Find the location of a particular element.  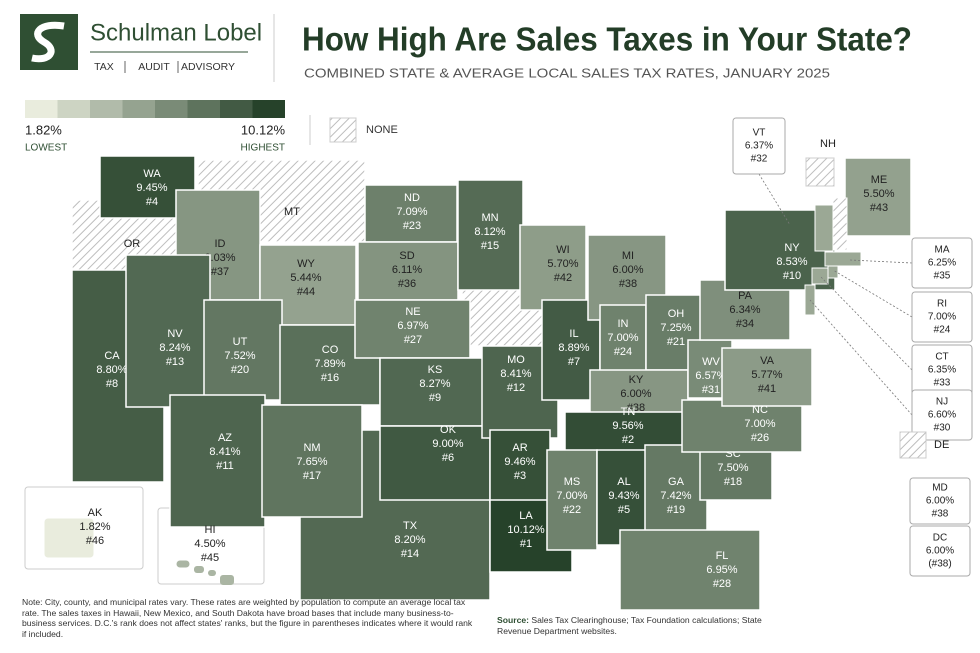

state-abbr: LA is located at coordinates (526, 516).